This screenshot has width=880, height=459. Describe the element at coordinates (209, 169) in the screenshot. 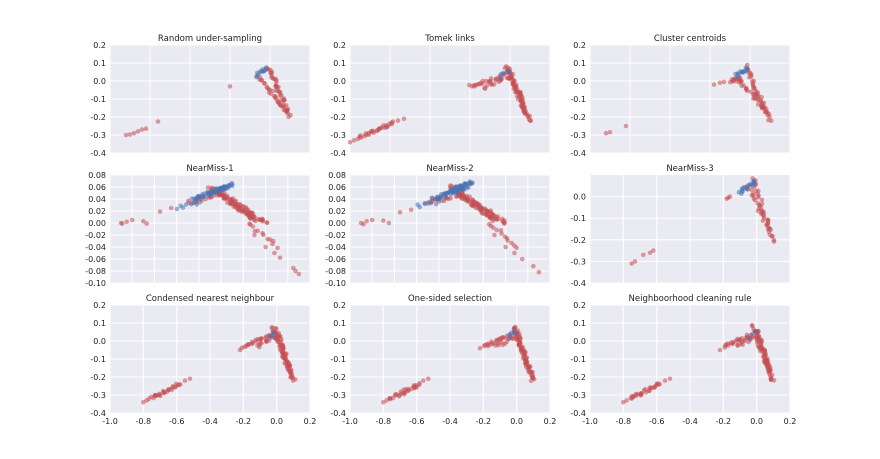

I see `subplot-title: NearMiss-1` at that location.